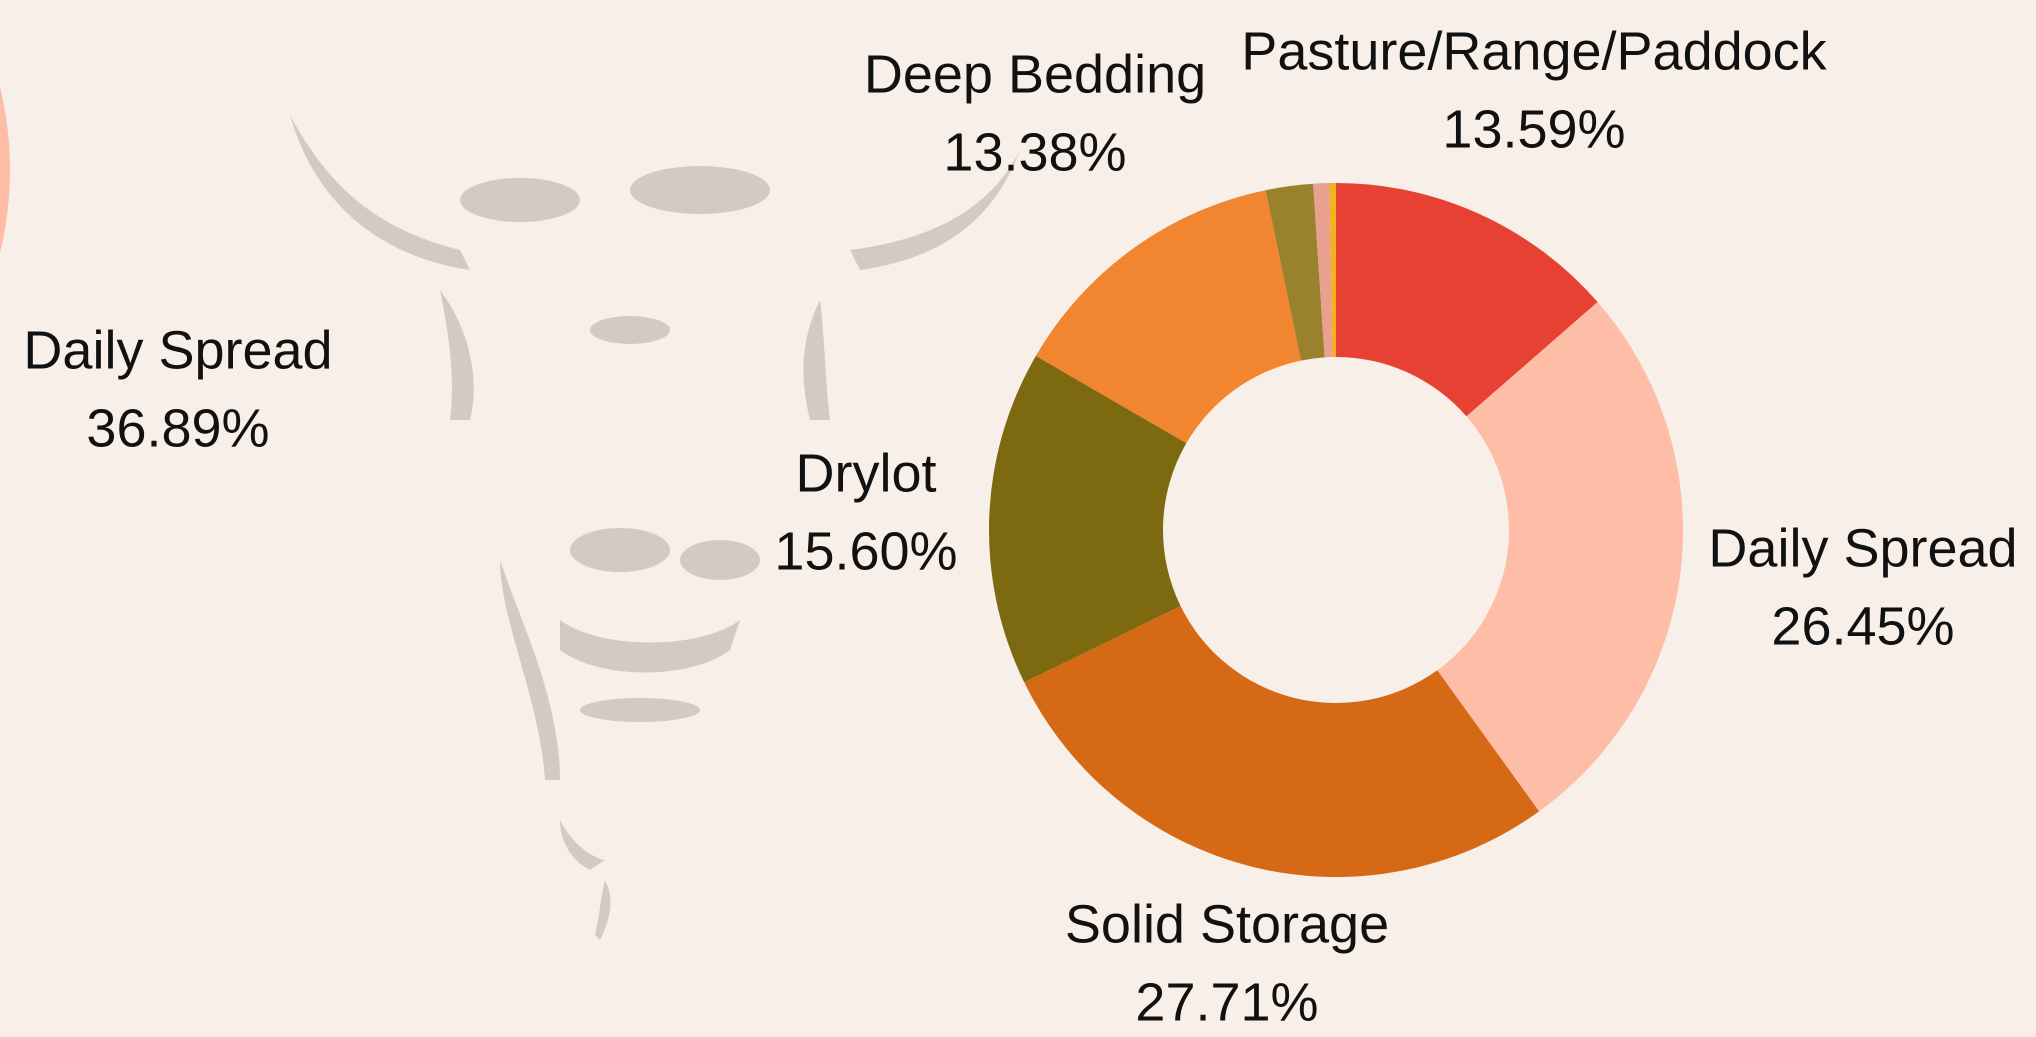 This screenshot has height=1037, width=2036. Describe the element at coordinates (1035, 74) in the screenshot. I see `slice-label: Deep Bedding` at that location.